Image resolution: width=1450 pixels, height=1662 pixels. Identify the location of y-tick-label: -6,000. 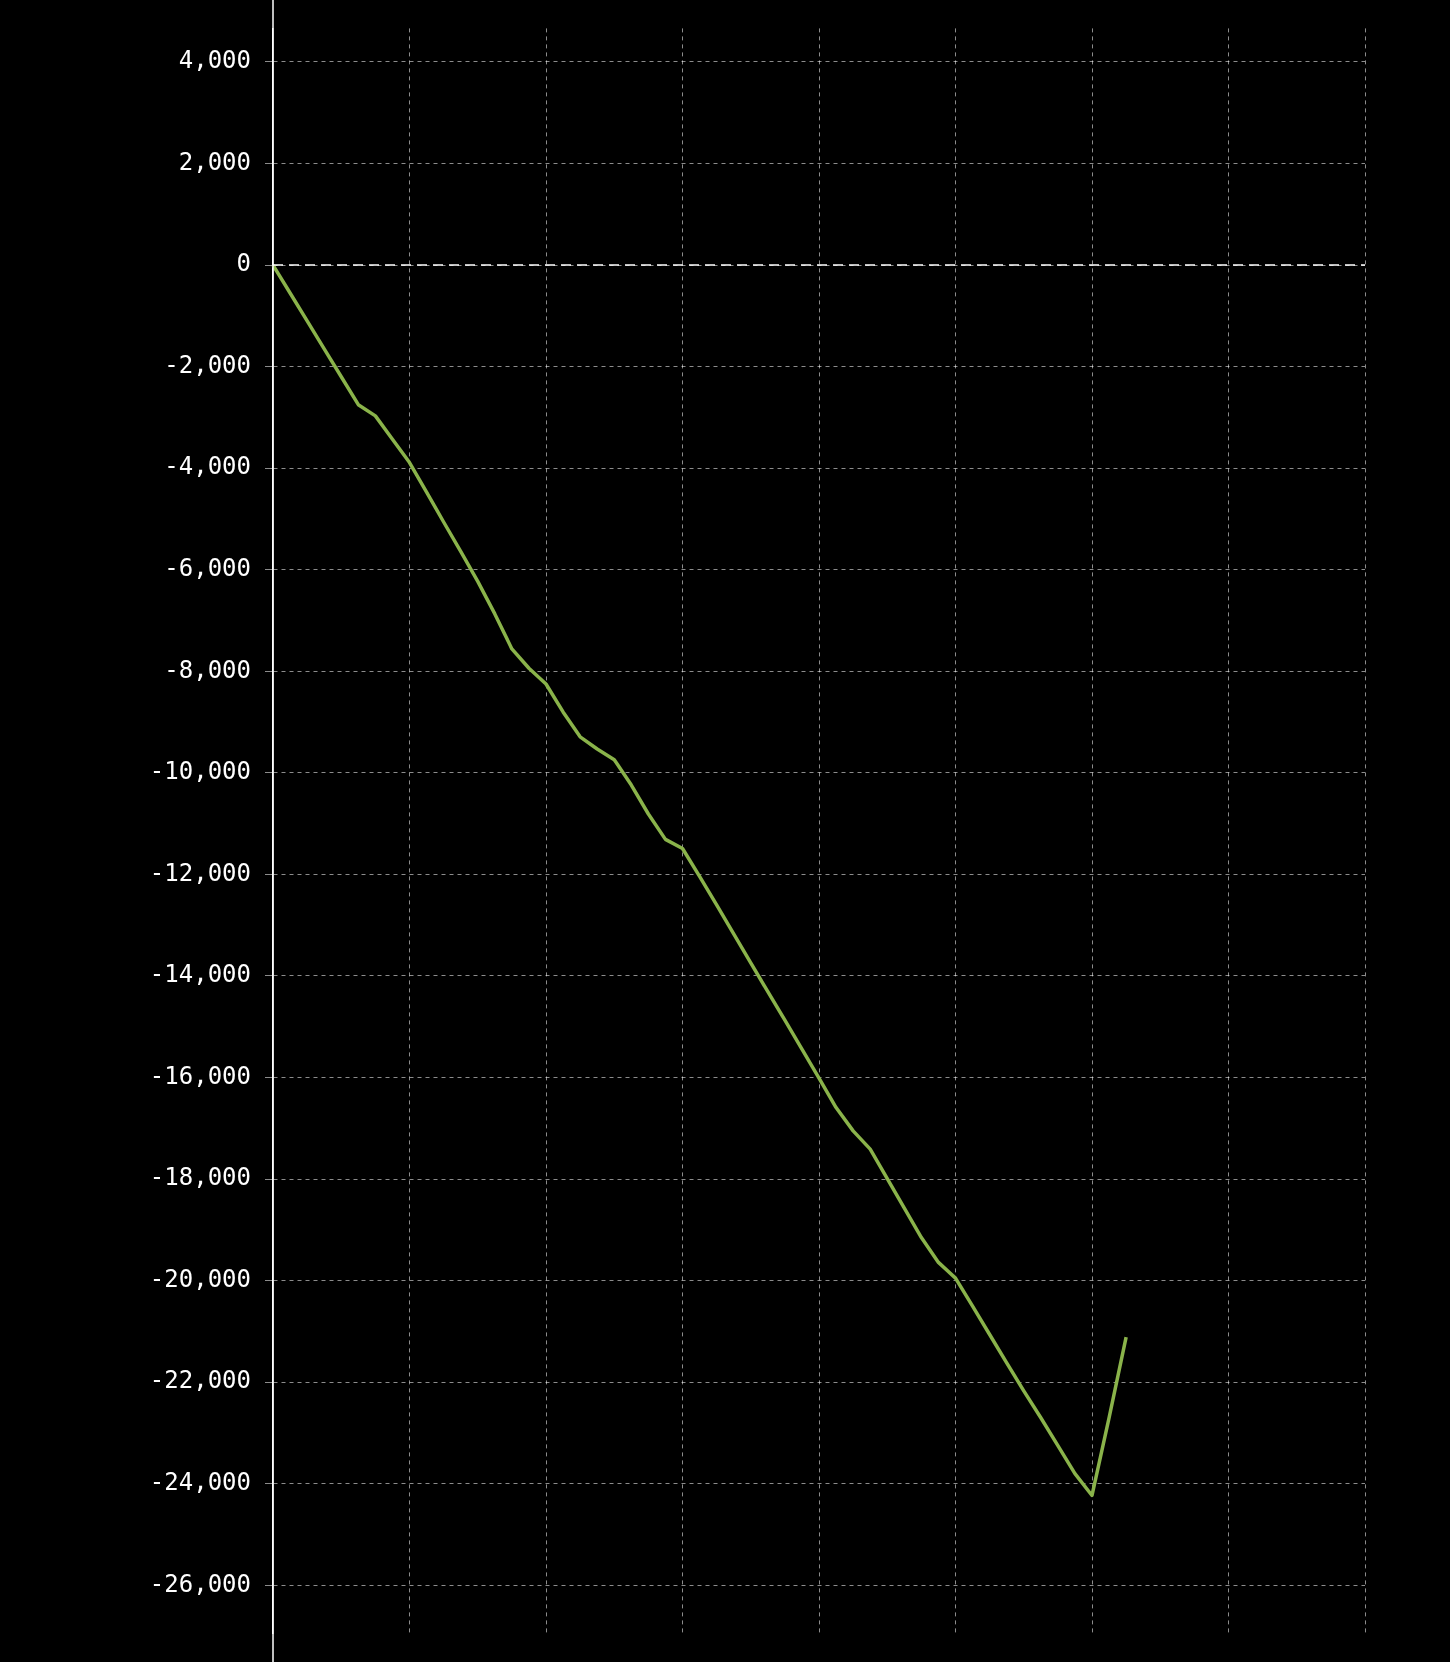
(207, 567).